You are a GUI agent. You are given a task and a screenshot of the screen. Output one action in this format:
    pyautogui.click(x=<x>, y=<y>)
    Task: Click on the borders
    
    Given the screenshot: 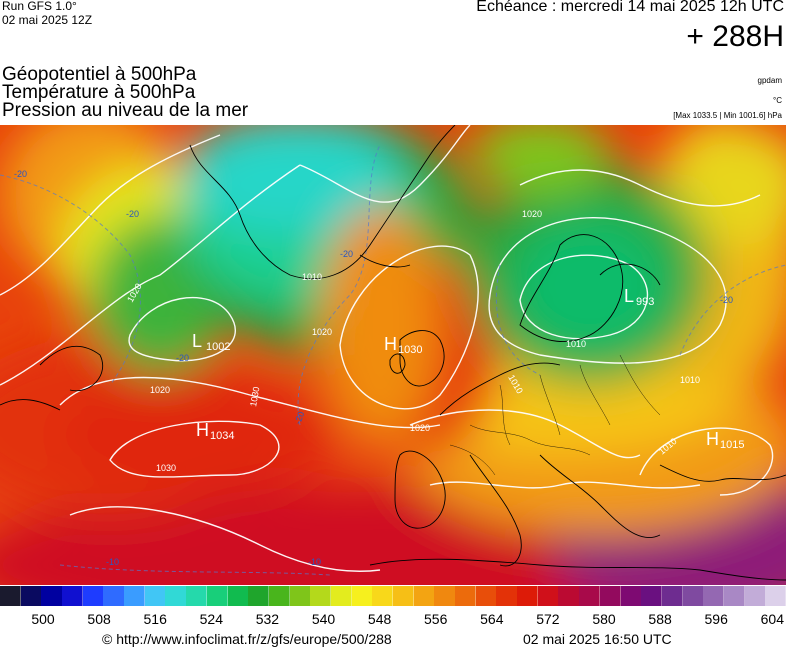 What is the action you would take?
    pyautogui.click(x=555, y=415)
    